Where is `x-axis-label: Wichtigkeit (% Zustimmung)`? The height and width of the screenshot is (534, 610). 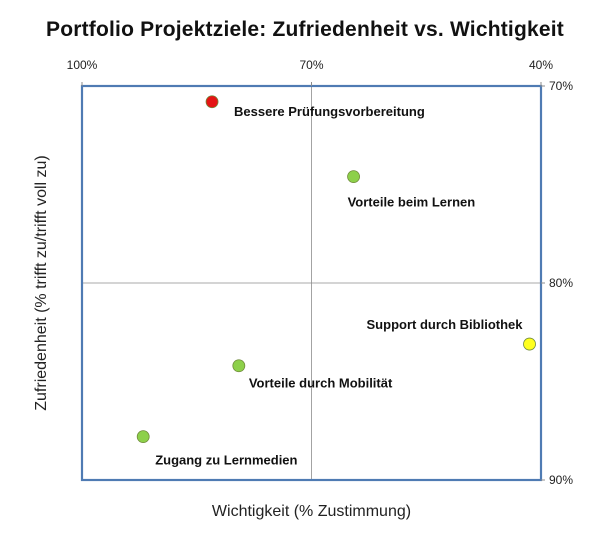 x-axis-label: Wichtigkeit (% Zustimmung) is located at coordinates (311, 511).